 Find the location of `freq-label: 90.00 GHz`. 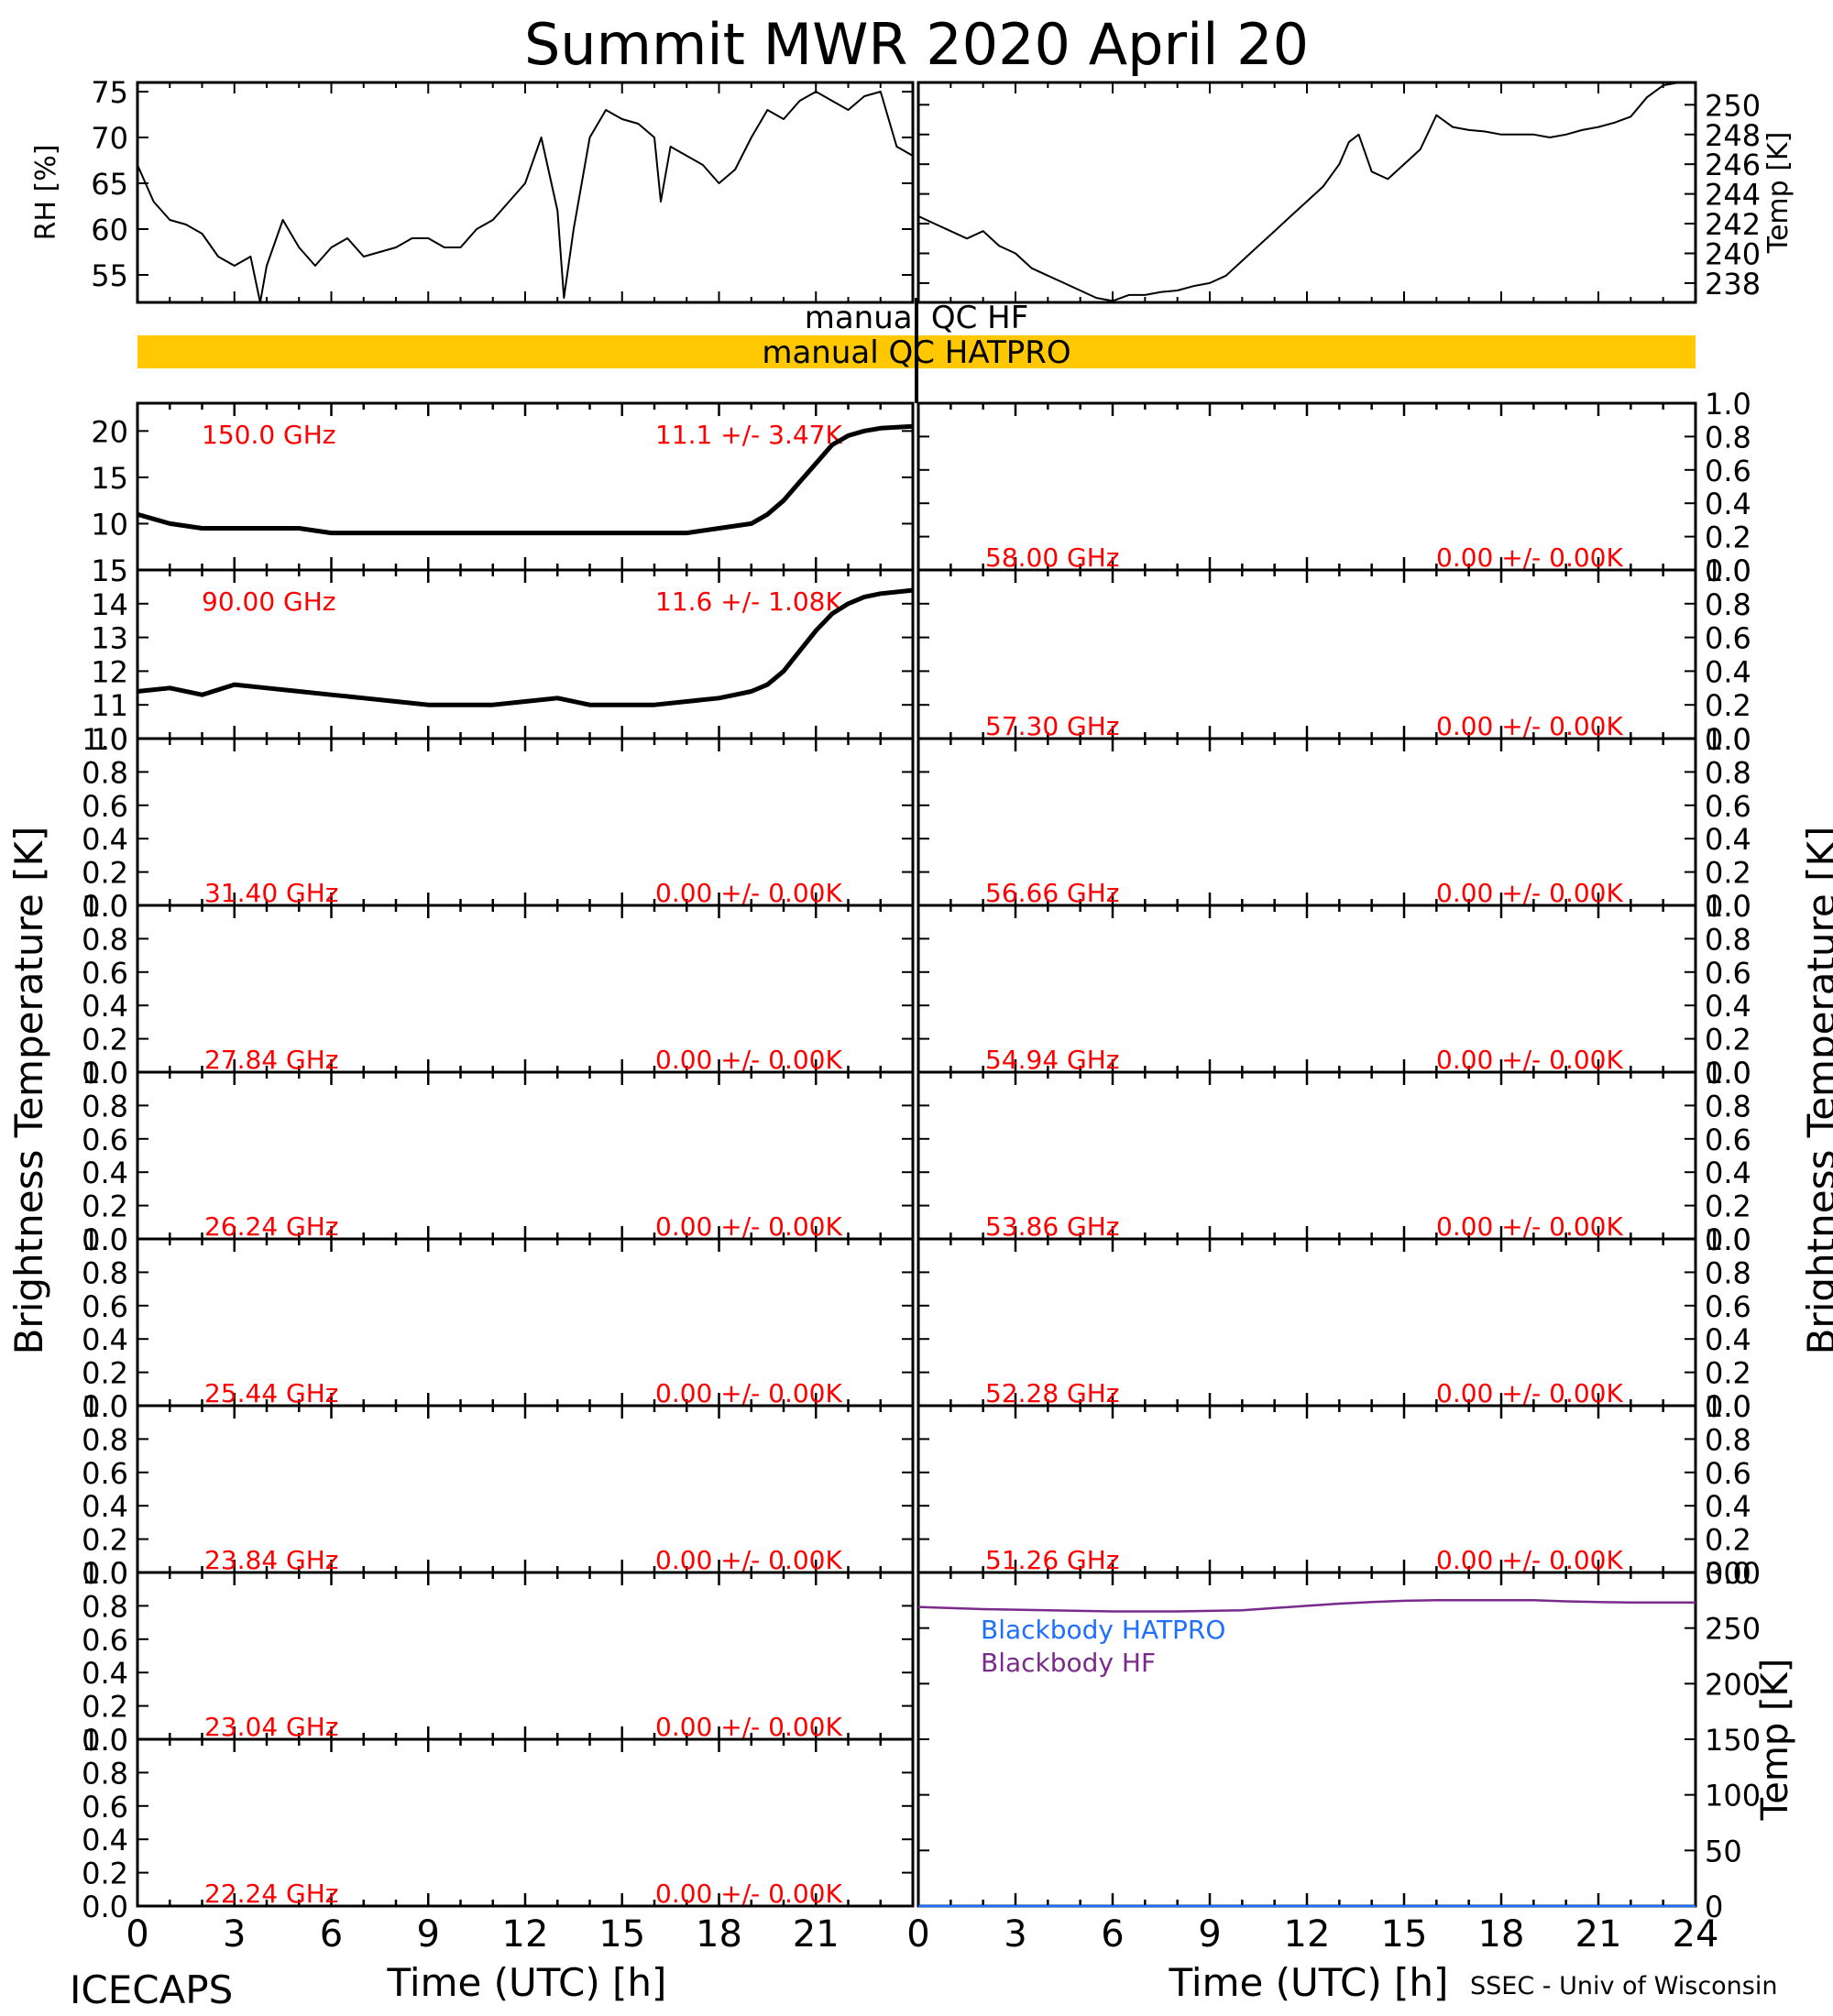

freq-label: 90.00 GHz is located at coordinates (269, 601).